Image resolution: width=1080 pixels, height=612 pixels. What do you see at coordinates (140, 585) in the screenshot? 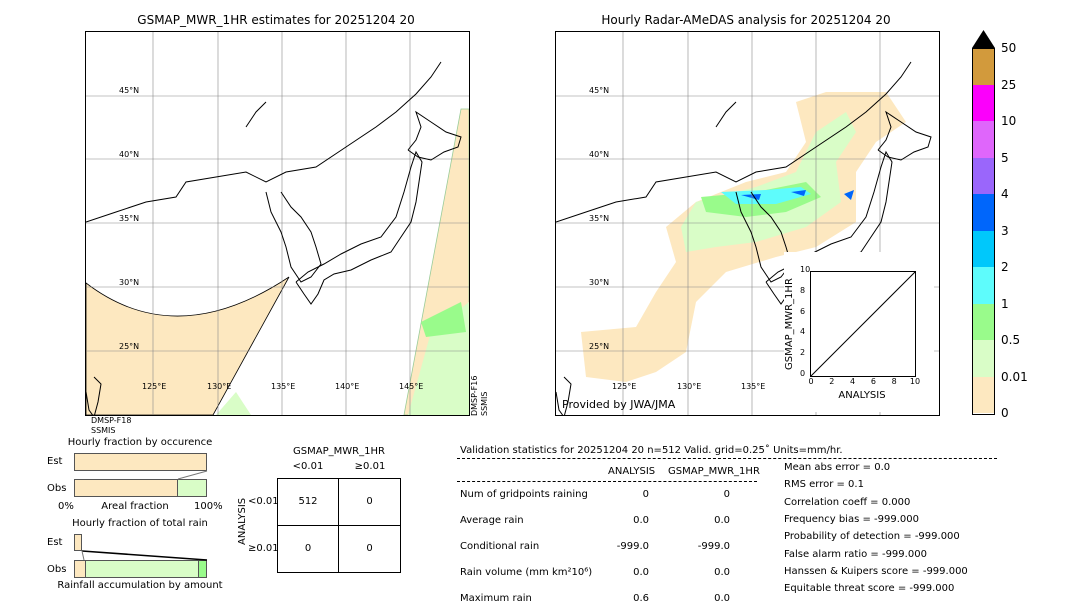
I see `total-rain-xlabel: Rainfall accumulation by amount` at bounding box center [140, 585].